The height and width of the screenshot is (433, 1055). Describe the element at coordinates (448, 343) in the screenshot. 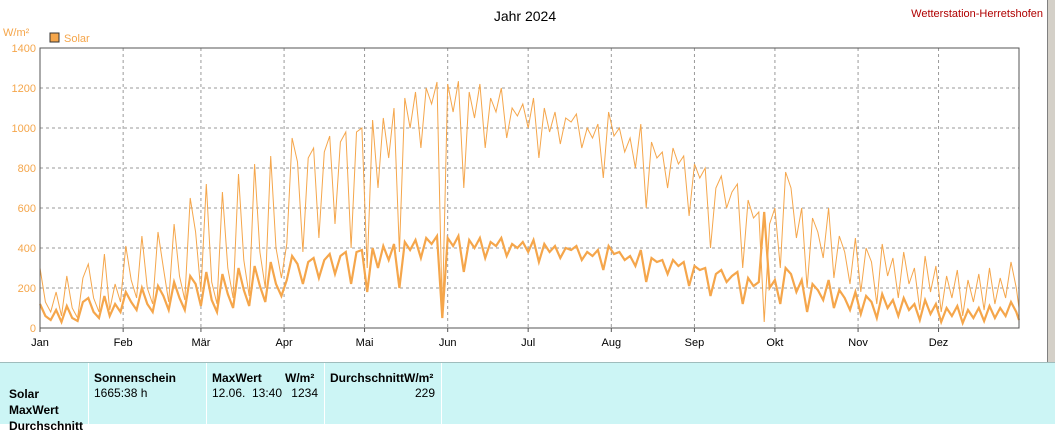

I see `x-tick-label: Jun` at that location.